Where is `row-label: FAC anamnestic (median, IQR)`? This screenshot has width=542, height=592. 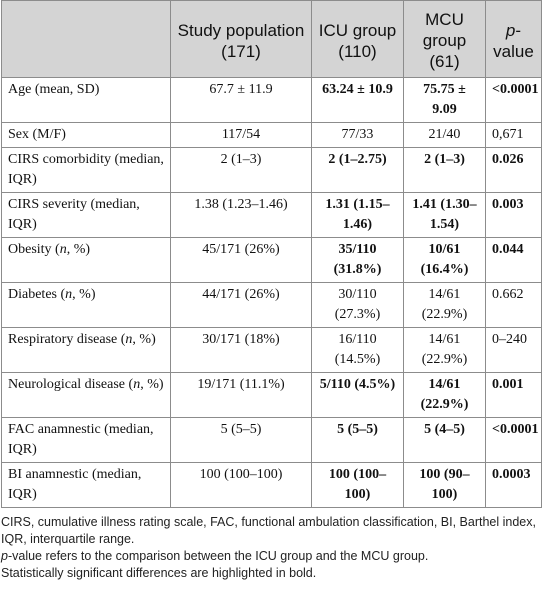
row-label: FAC anamnestic (median, IQR) is located at coordinates (86, 440).